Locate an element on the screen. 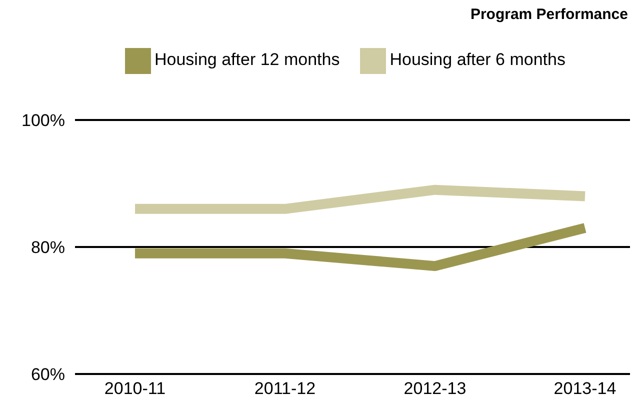 Image resolution: width=640 pixels, height=404 pixels. legend-label: Housing after 12 months is located at coordinates (247, 60).